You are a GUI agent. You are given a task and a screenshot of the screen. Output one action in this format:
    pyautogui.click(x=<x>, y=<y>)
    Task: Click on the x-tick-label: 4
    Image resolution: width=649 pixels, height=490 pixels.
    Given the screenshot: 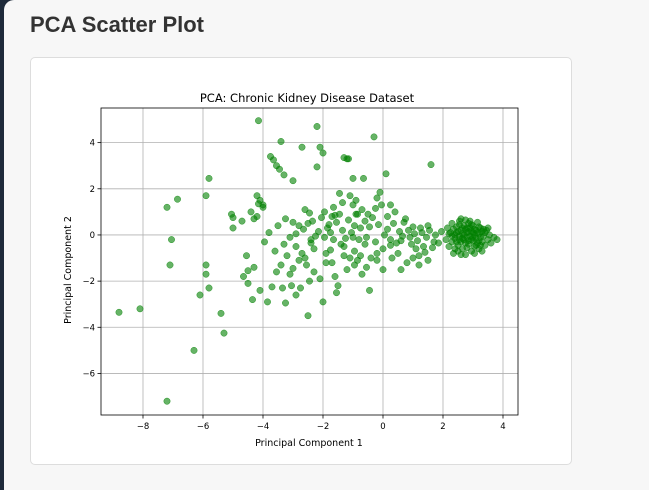 What is the action you would take?
    pyautogui.click(x=502, y=427)
    